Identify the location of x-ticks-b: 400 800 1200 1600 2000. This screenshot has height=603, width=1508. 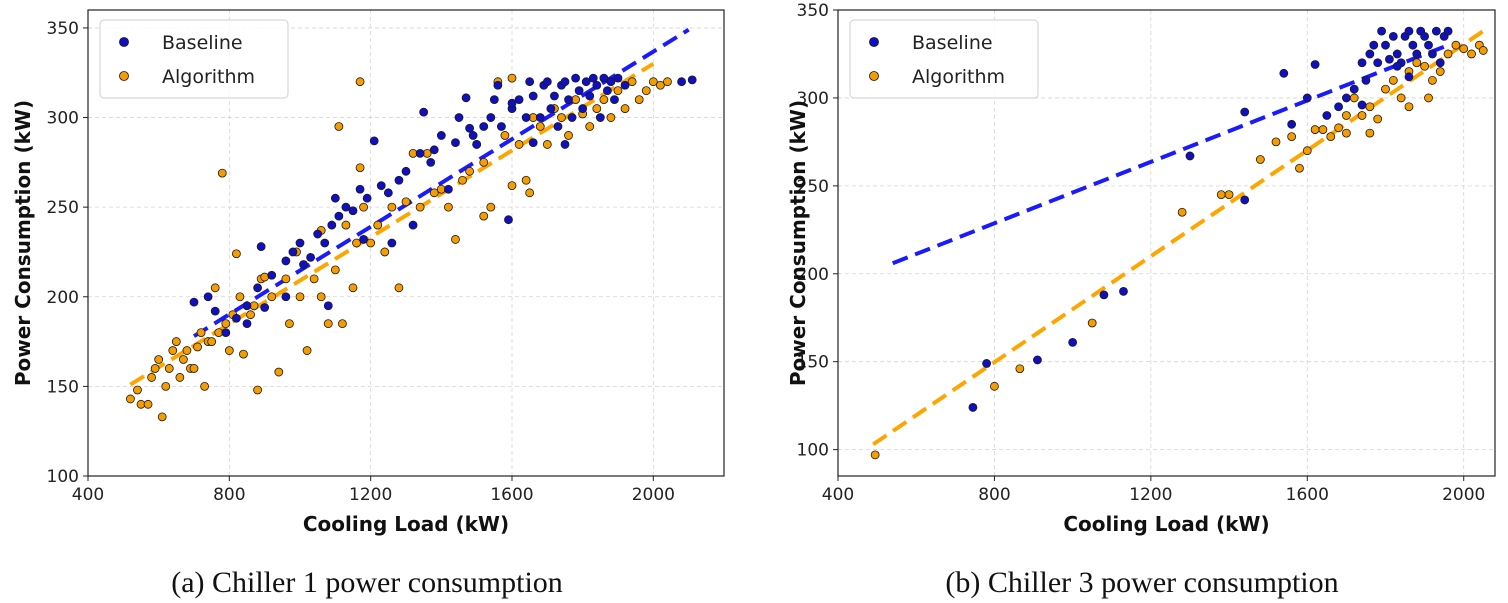
(1153, 490).